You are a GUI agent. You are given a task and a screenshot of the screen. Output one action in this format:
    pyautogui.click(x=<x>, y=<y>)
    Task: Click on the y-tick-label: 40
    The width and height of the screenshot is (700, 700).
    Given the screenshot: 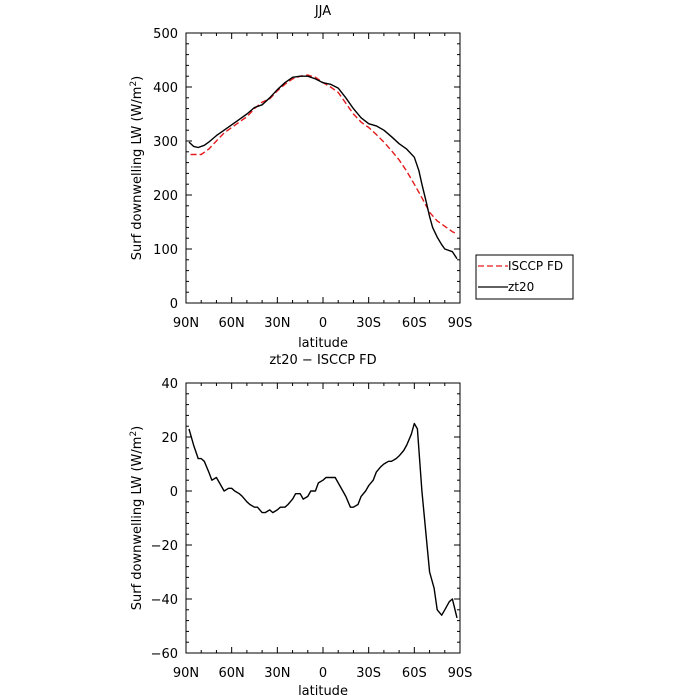 What is the action you would take?
    pyautogui.click(x=169, y=384)
    